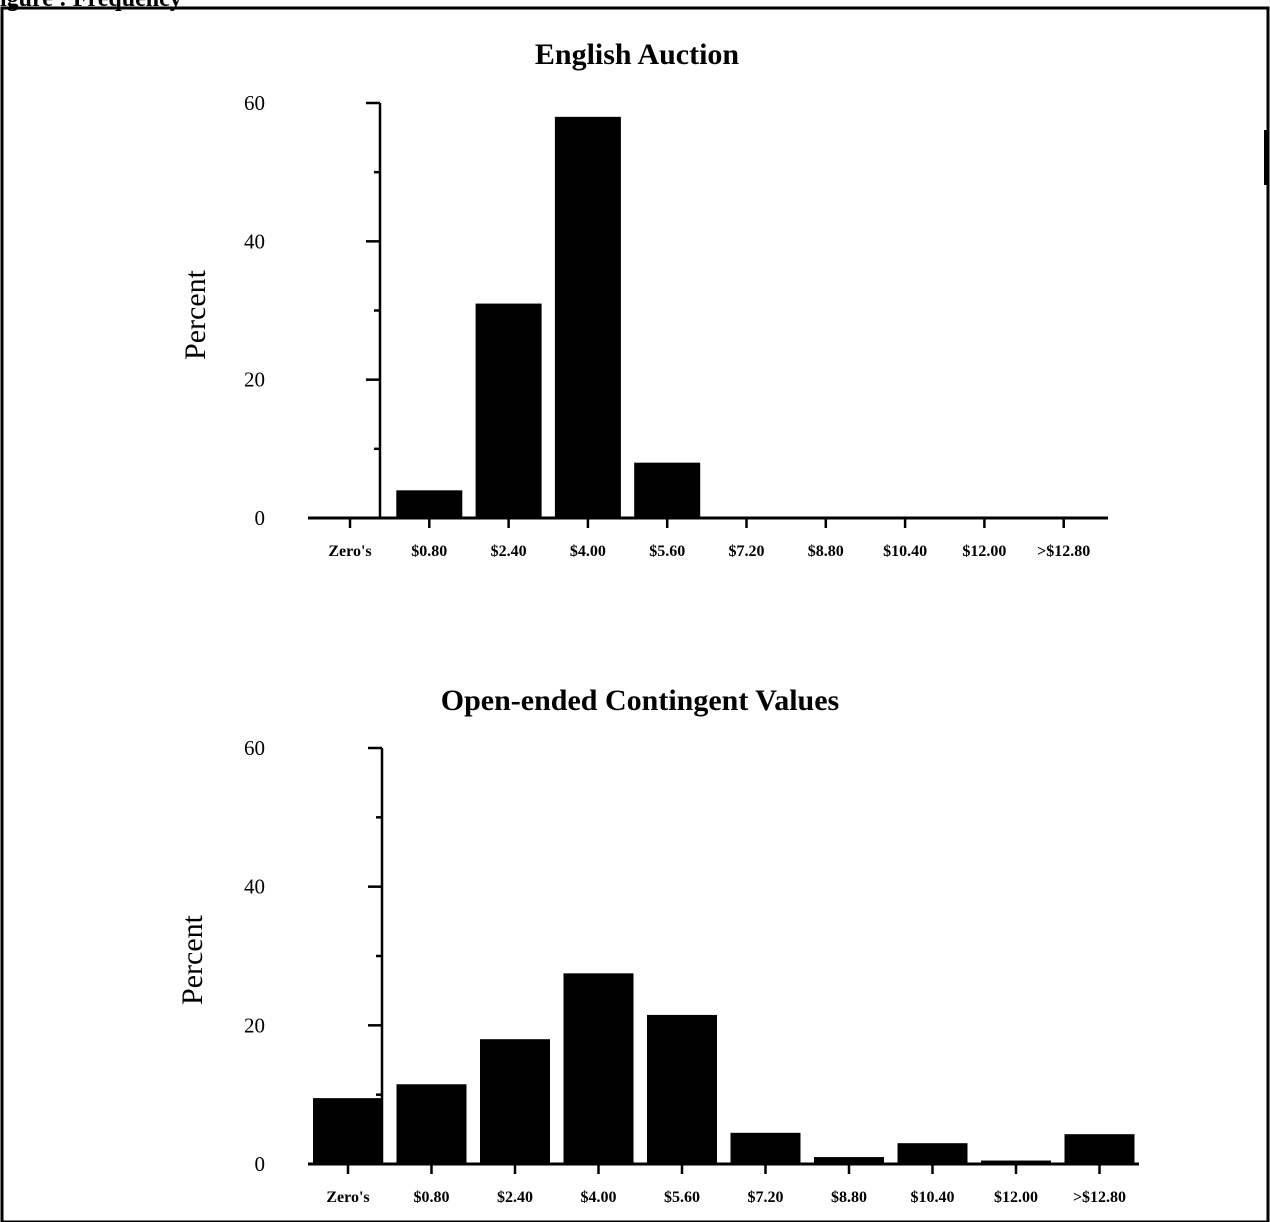  Describe the element at coordinates (640, 700) in the screenshot. I see `chart-title: Open-ended Contingent Values` at that location.